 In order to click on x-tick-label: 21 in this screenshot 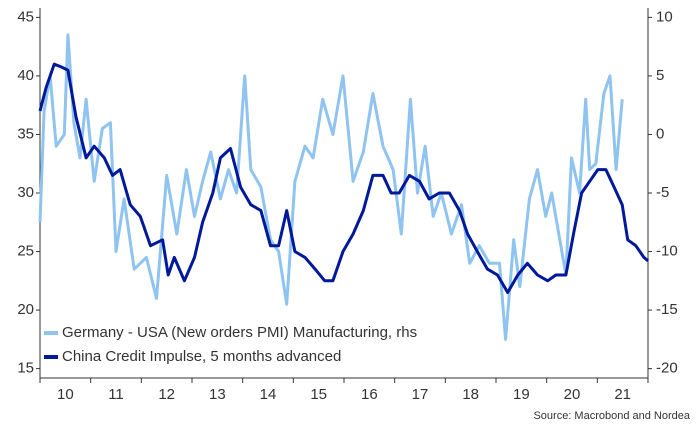, I will do `click(622, 394)`.